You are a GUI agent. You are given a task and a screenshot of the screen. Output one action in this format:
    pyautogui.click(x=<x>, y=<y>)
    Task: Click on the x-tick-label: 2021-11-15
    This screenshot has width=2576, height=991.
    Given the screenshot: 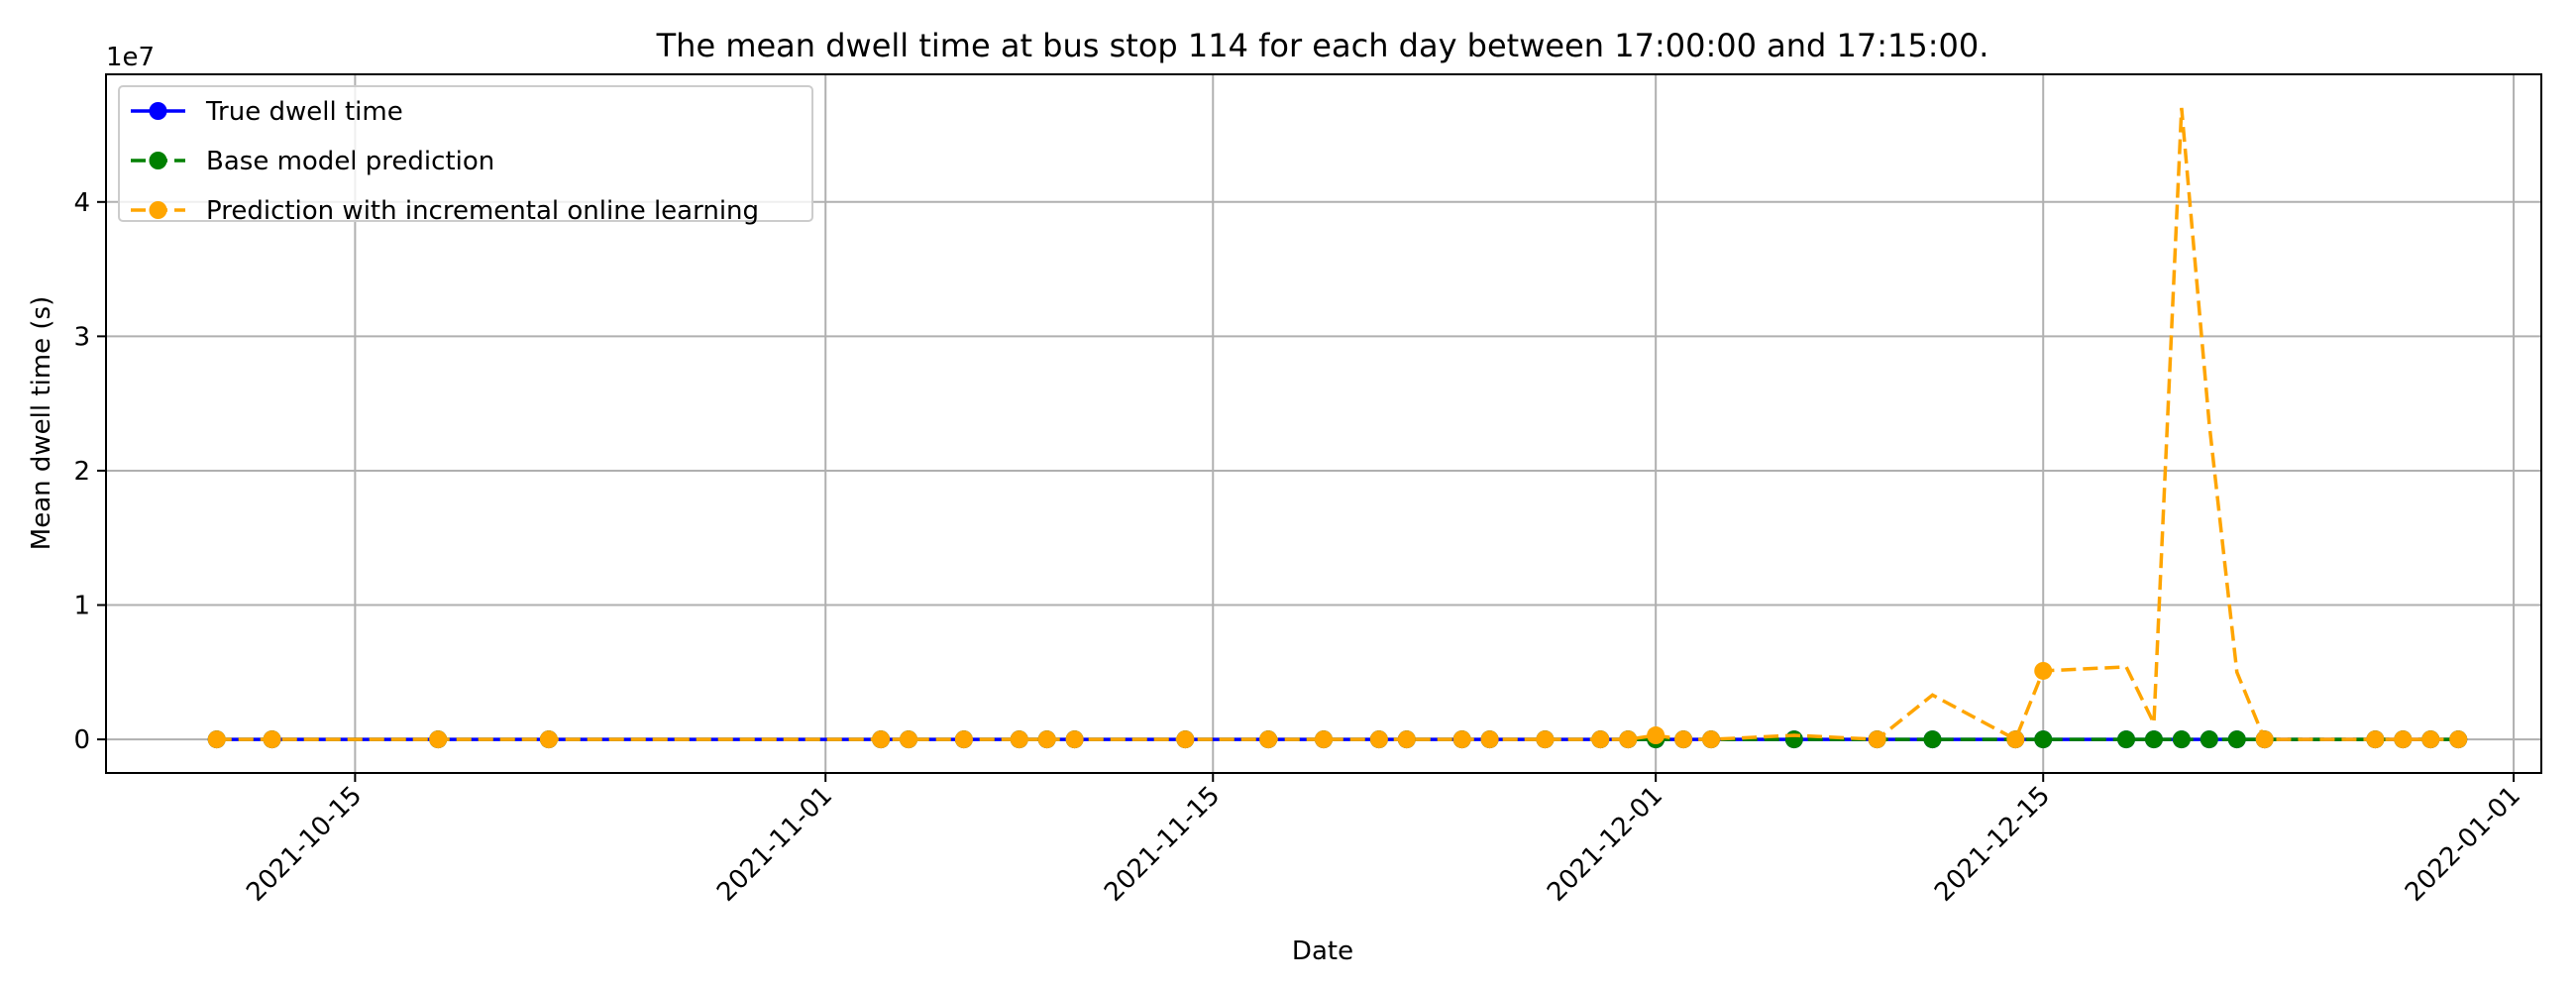 What is the action you would take?
    pyautogui.click(x=1162, y=844)
    